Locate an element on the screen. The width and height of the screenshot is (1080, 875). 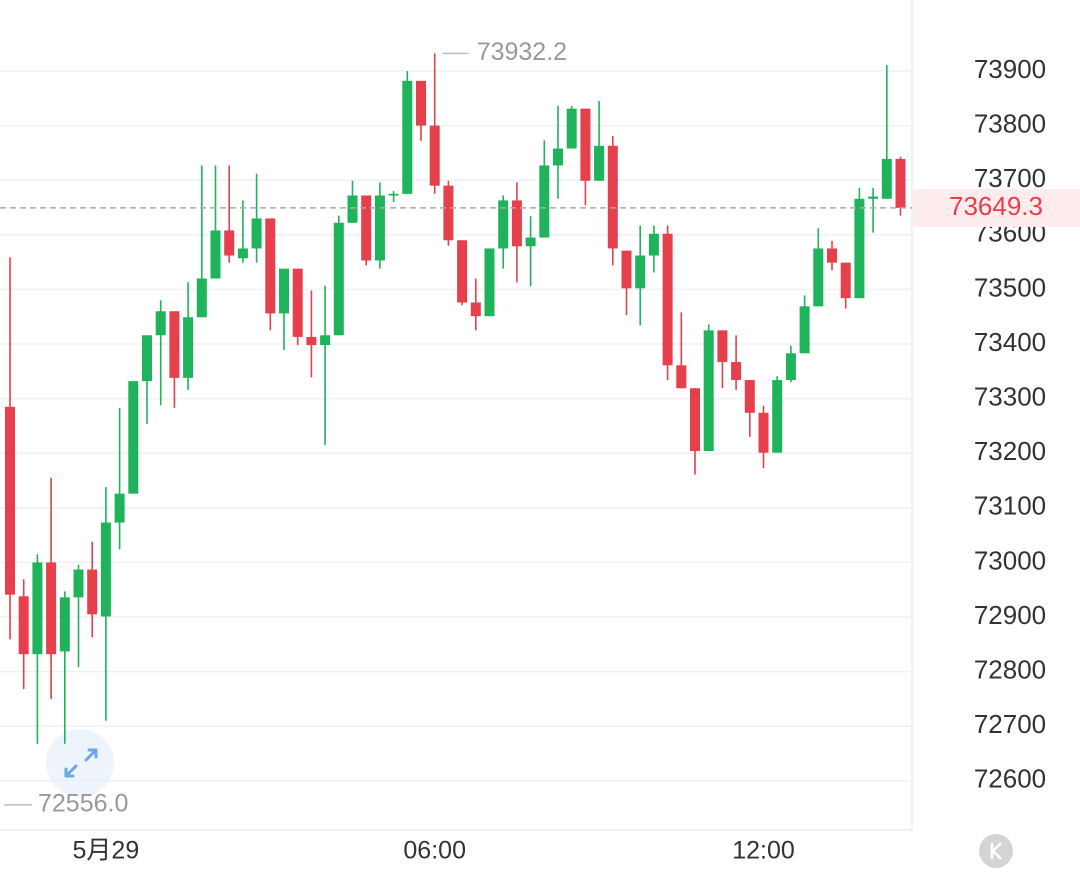
y-tick-label: 73900 is located at coordinates (1010, 69).